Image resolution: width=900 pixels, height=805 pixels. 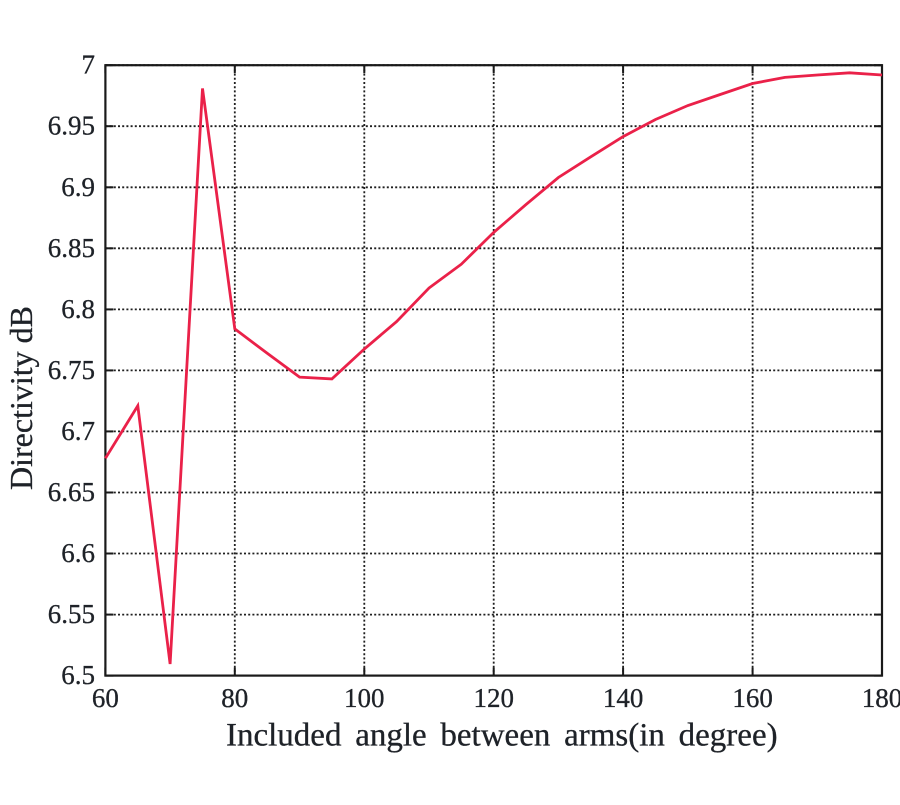 What do you see at coordinates (78, 675) in the screenshot?
I see `svg-text: 6.5` at bounding box center [78, 675].